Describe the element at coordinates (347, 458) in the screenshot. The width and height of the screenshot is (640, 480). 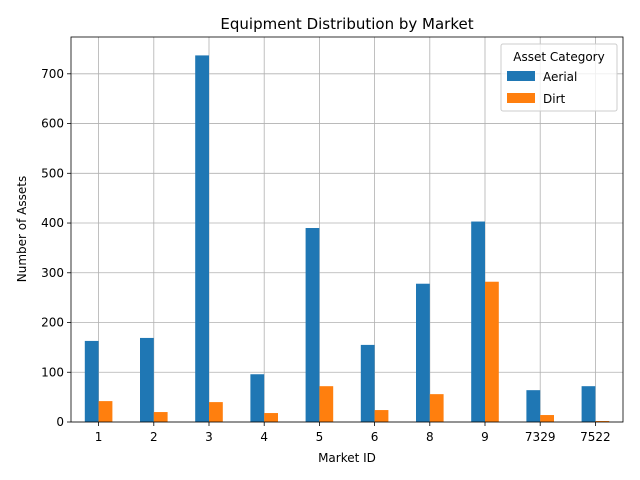
I see `x-axis-label: Market ID` at that location.